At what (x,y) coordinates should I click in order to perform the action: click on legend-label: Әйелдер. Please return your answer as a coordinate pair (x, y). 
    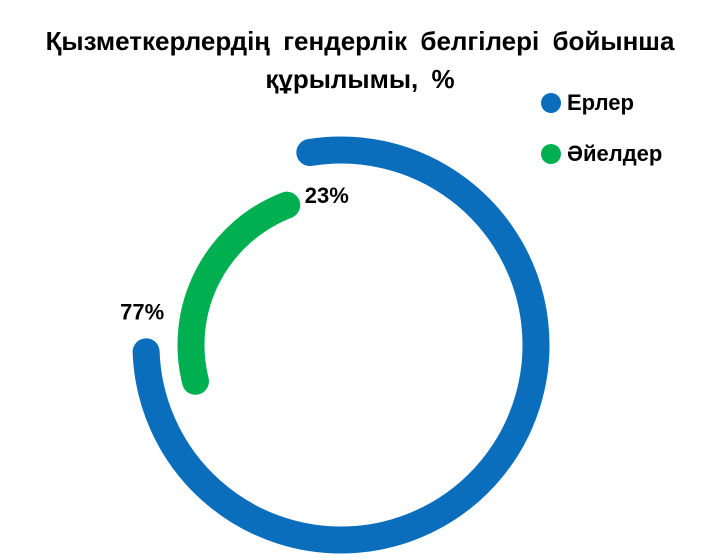
    Looking at the image, I should click on (614, 153).